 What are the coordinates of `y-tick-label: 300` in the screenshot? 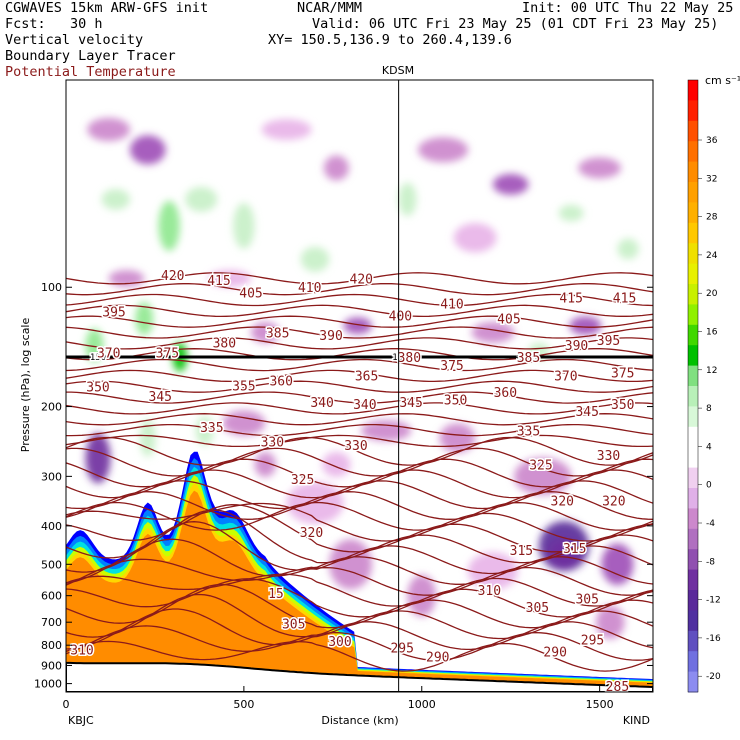 It's located at (51, 476).